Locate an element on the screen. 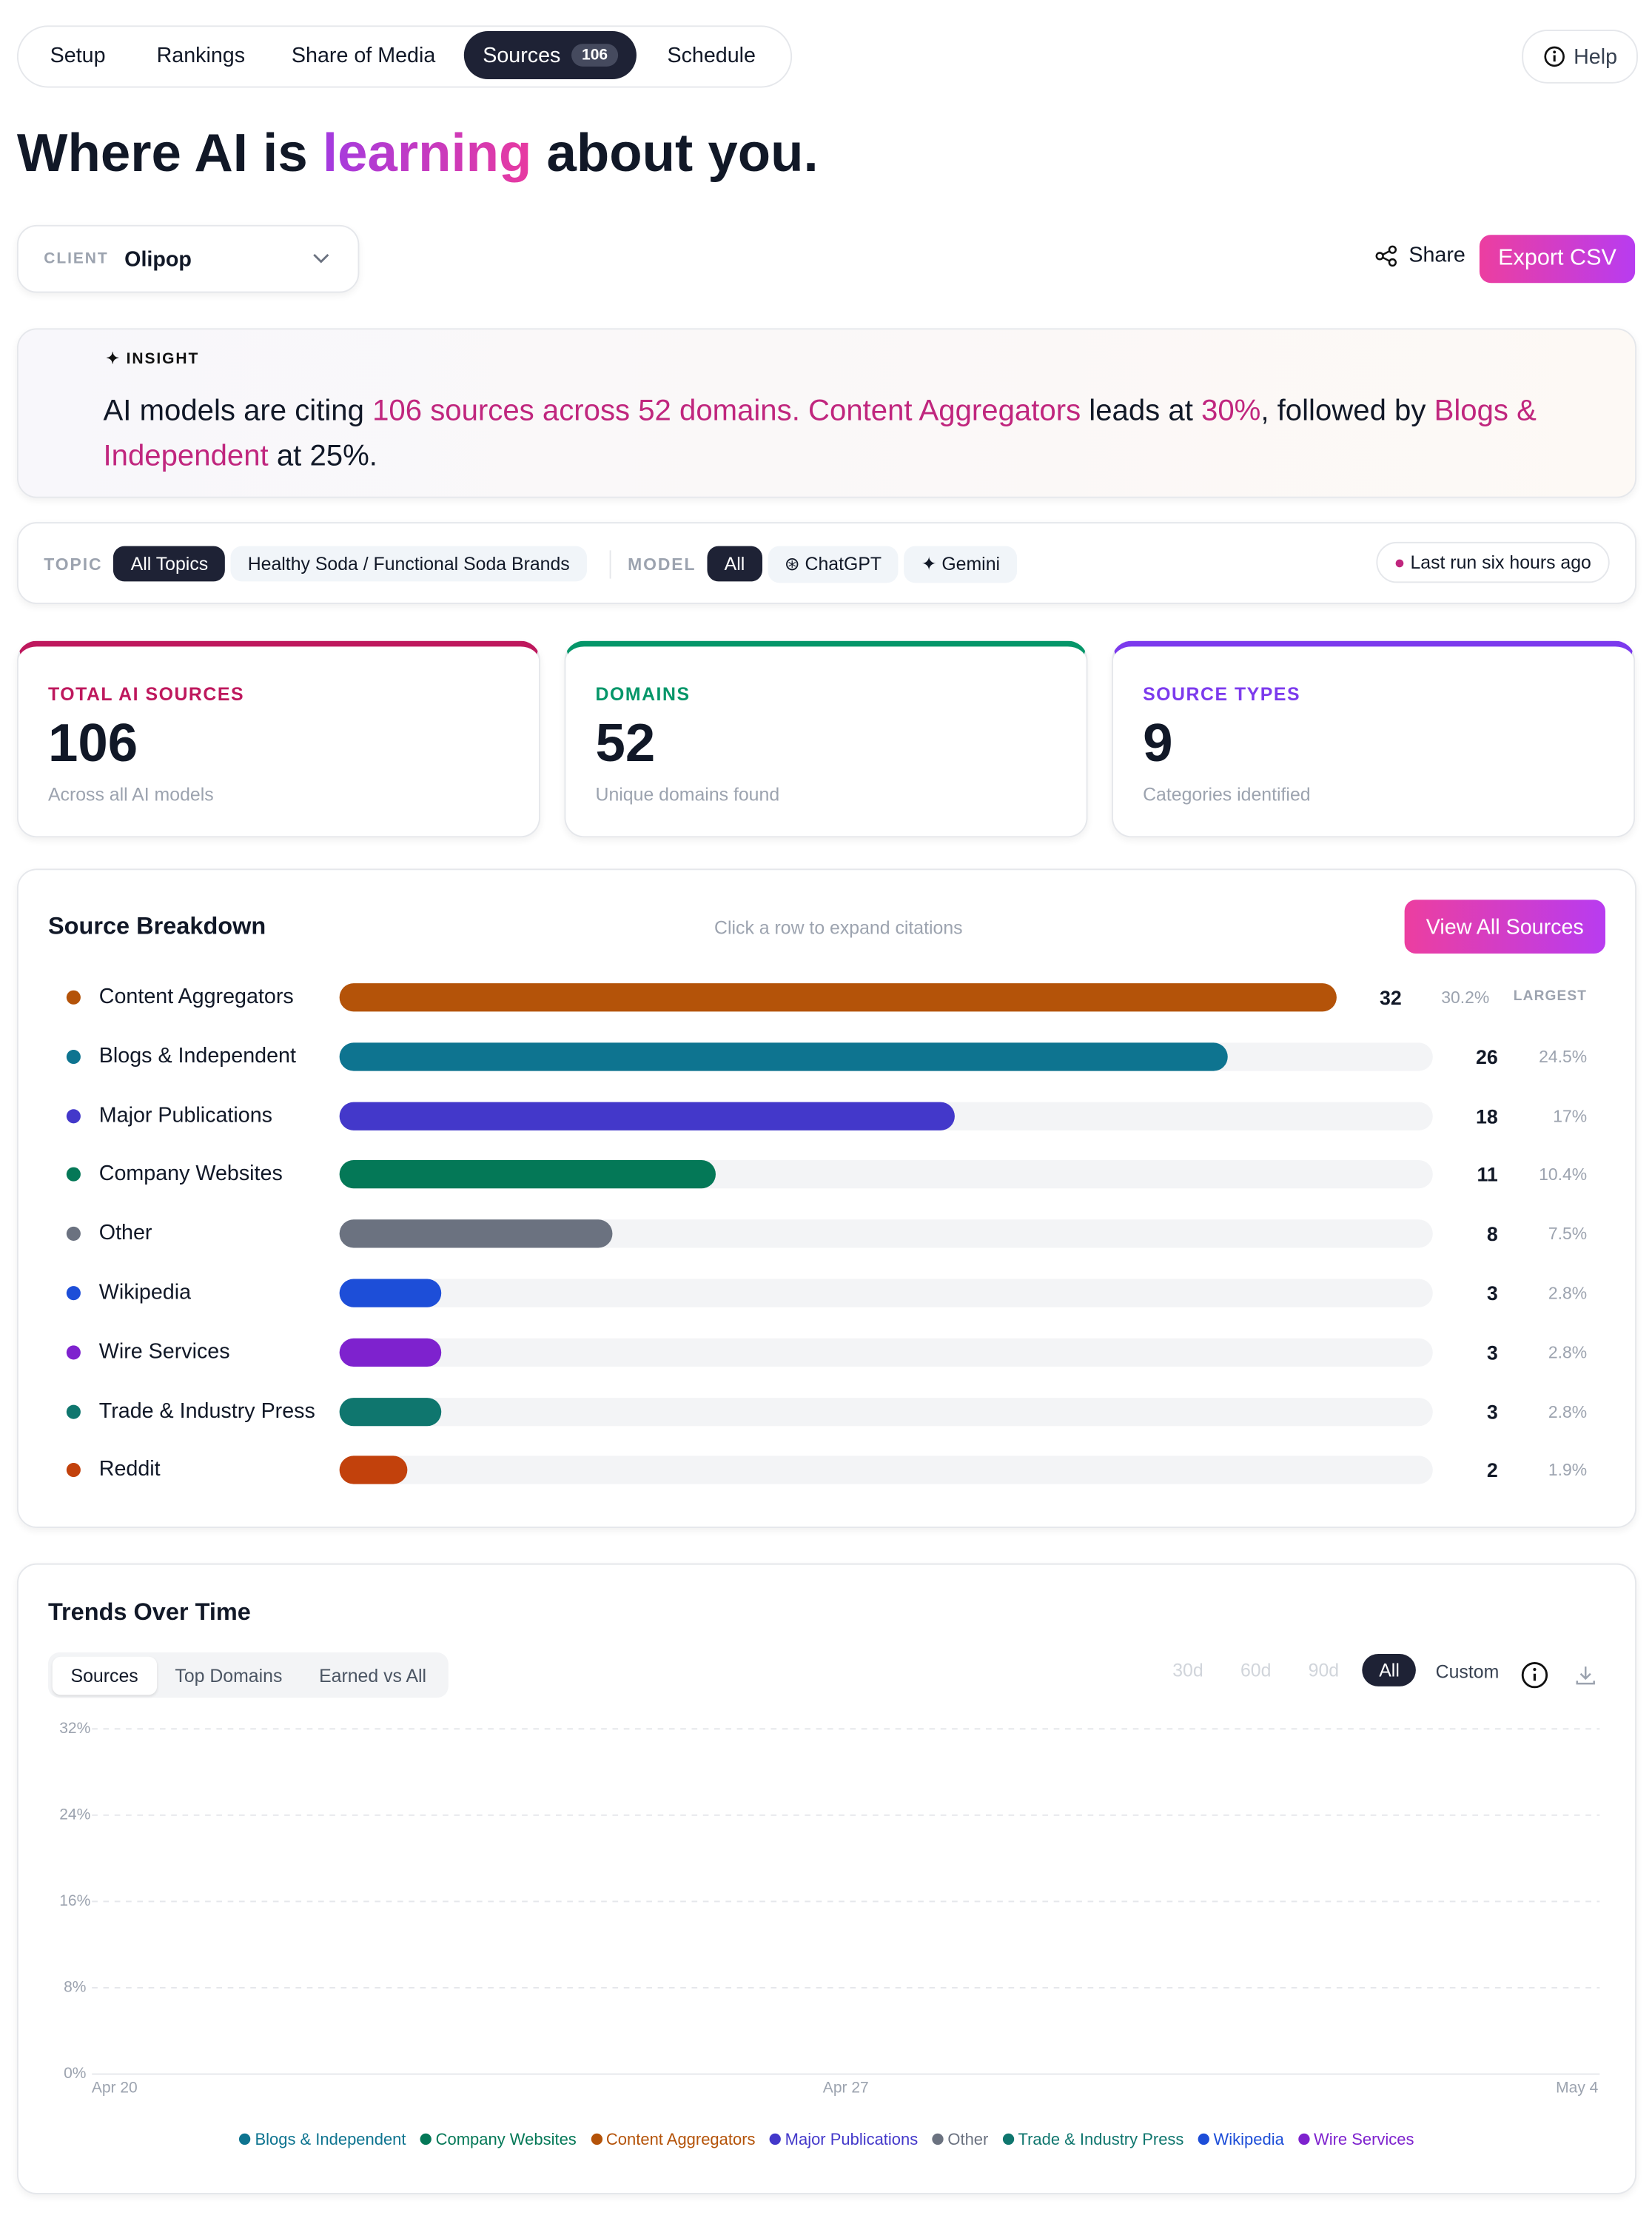  insight-text: at 25%. is located at coordinates (322, 456).